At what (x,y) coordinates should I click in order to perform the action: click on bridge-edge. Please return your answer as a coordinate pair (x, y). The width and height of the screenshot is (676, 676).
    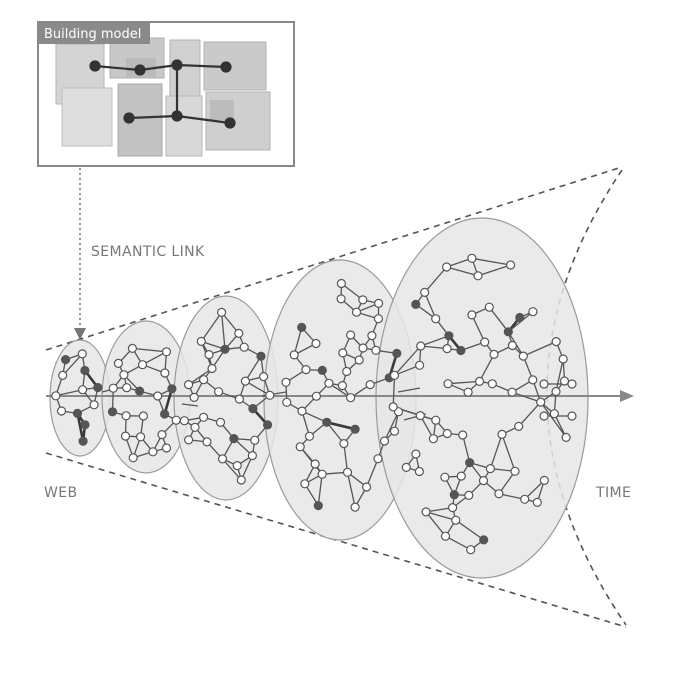
    Looking at the image, I should click on (190, 405).